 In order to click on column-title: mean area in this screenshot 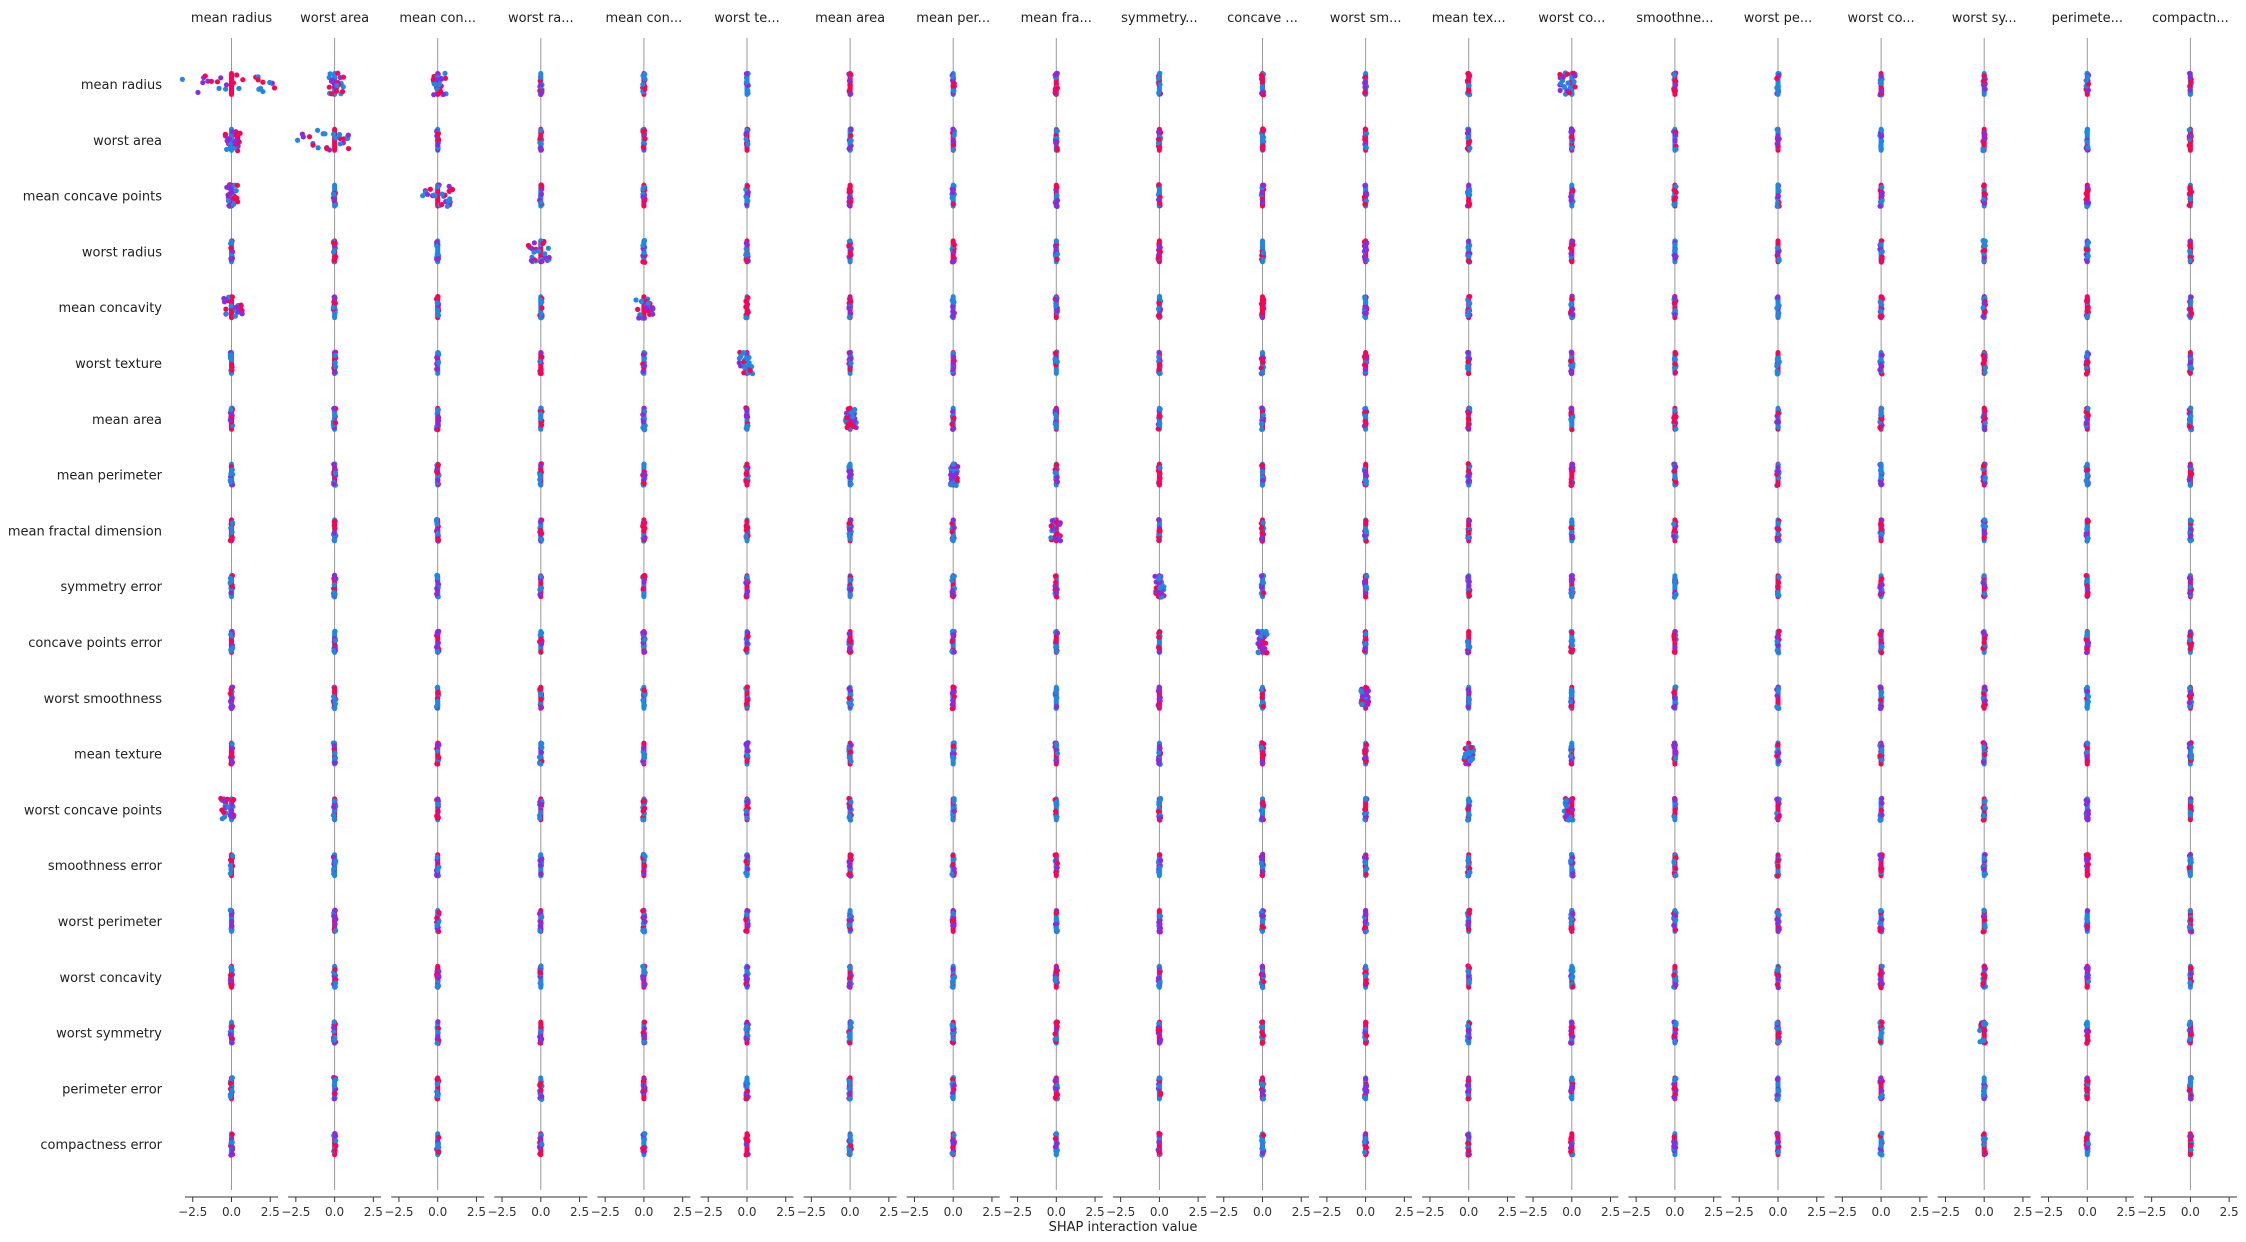, I will do `click(850, 18)`.